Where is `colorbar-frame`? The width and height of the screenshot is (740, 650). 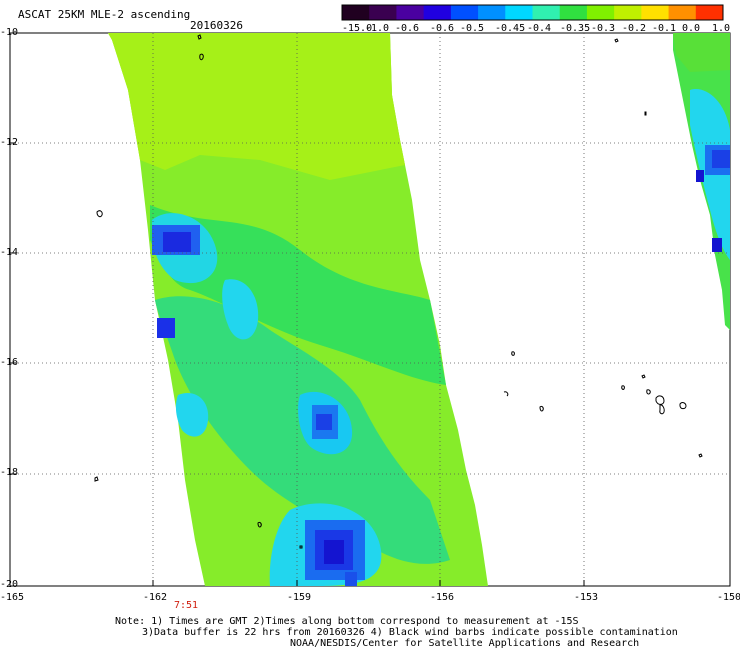
colorbar-frame is located at coordinates (532, 12).